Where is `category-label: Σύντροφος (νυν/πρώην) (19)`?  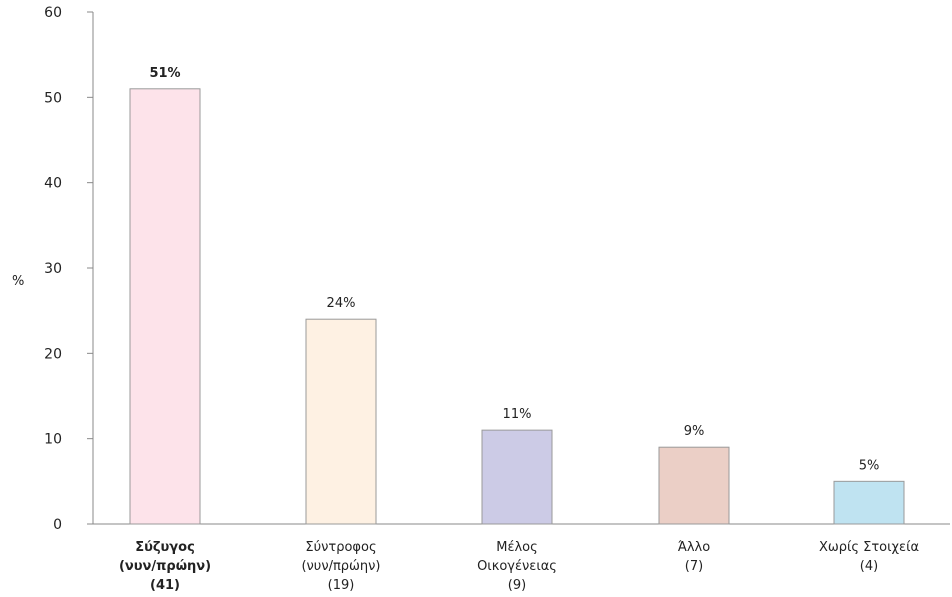
category-label: Σύντροφος (νυν/πρώην) (19) is located at coordinates (340, 566).